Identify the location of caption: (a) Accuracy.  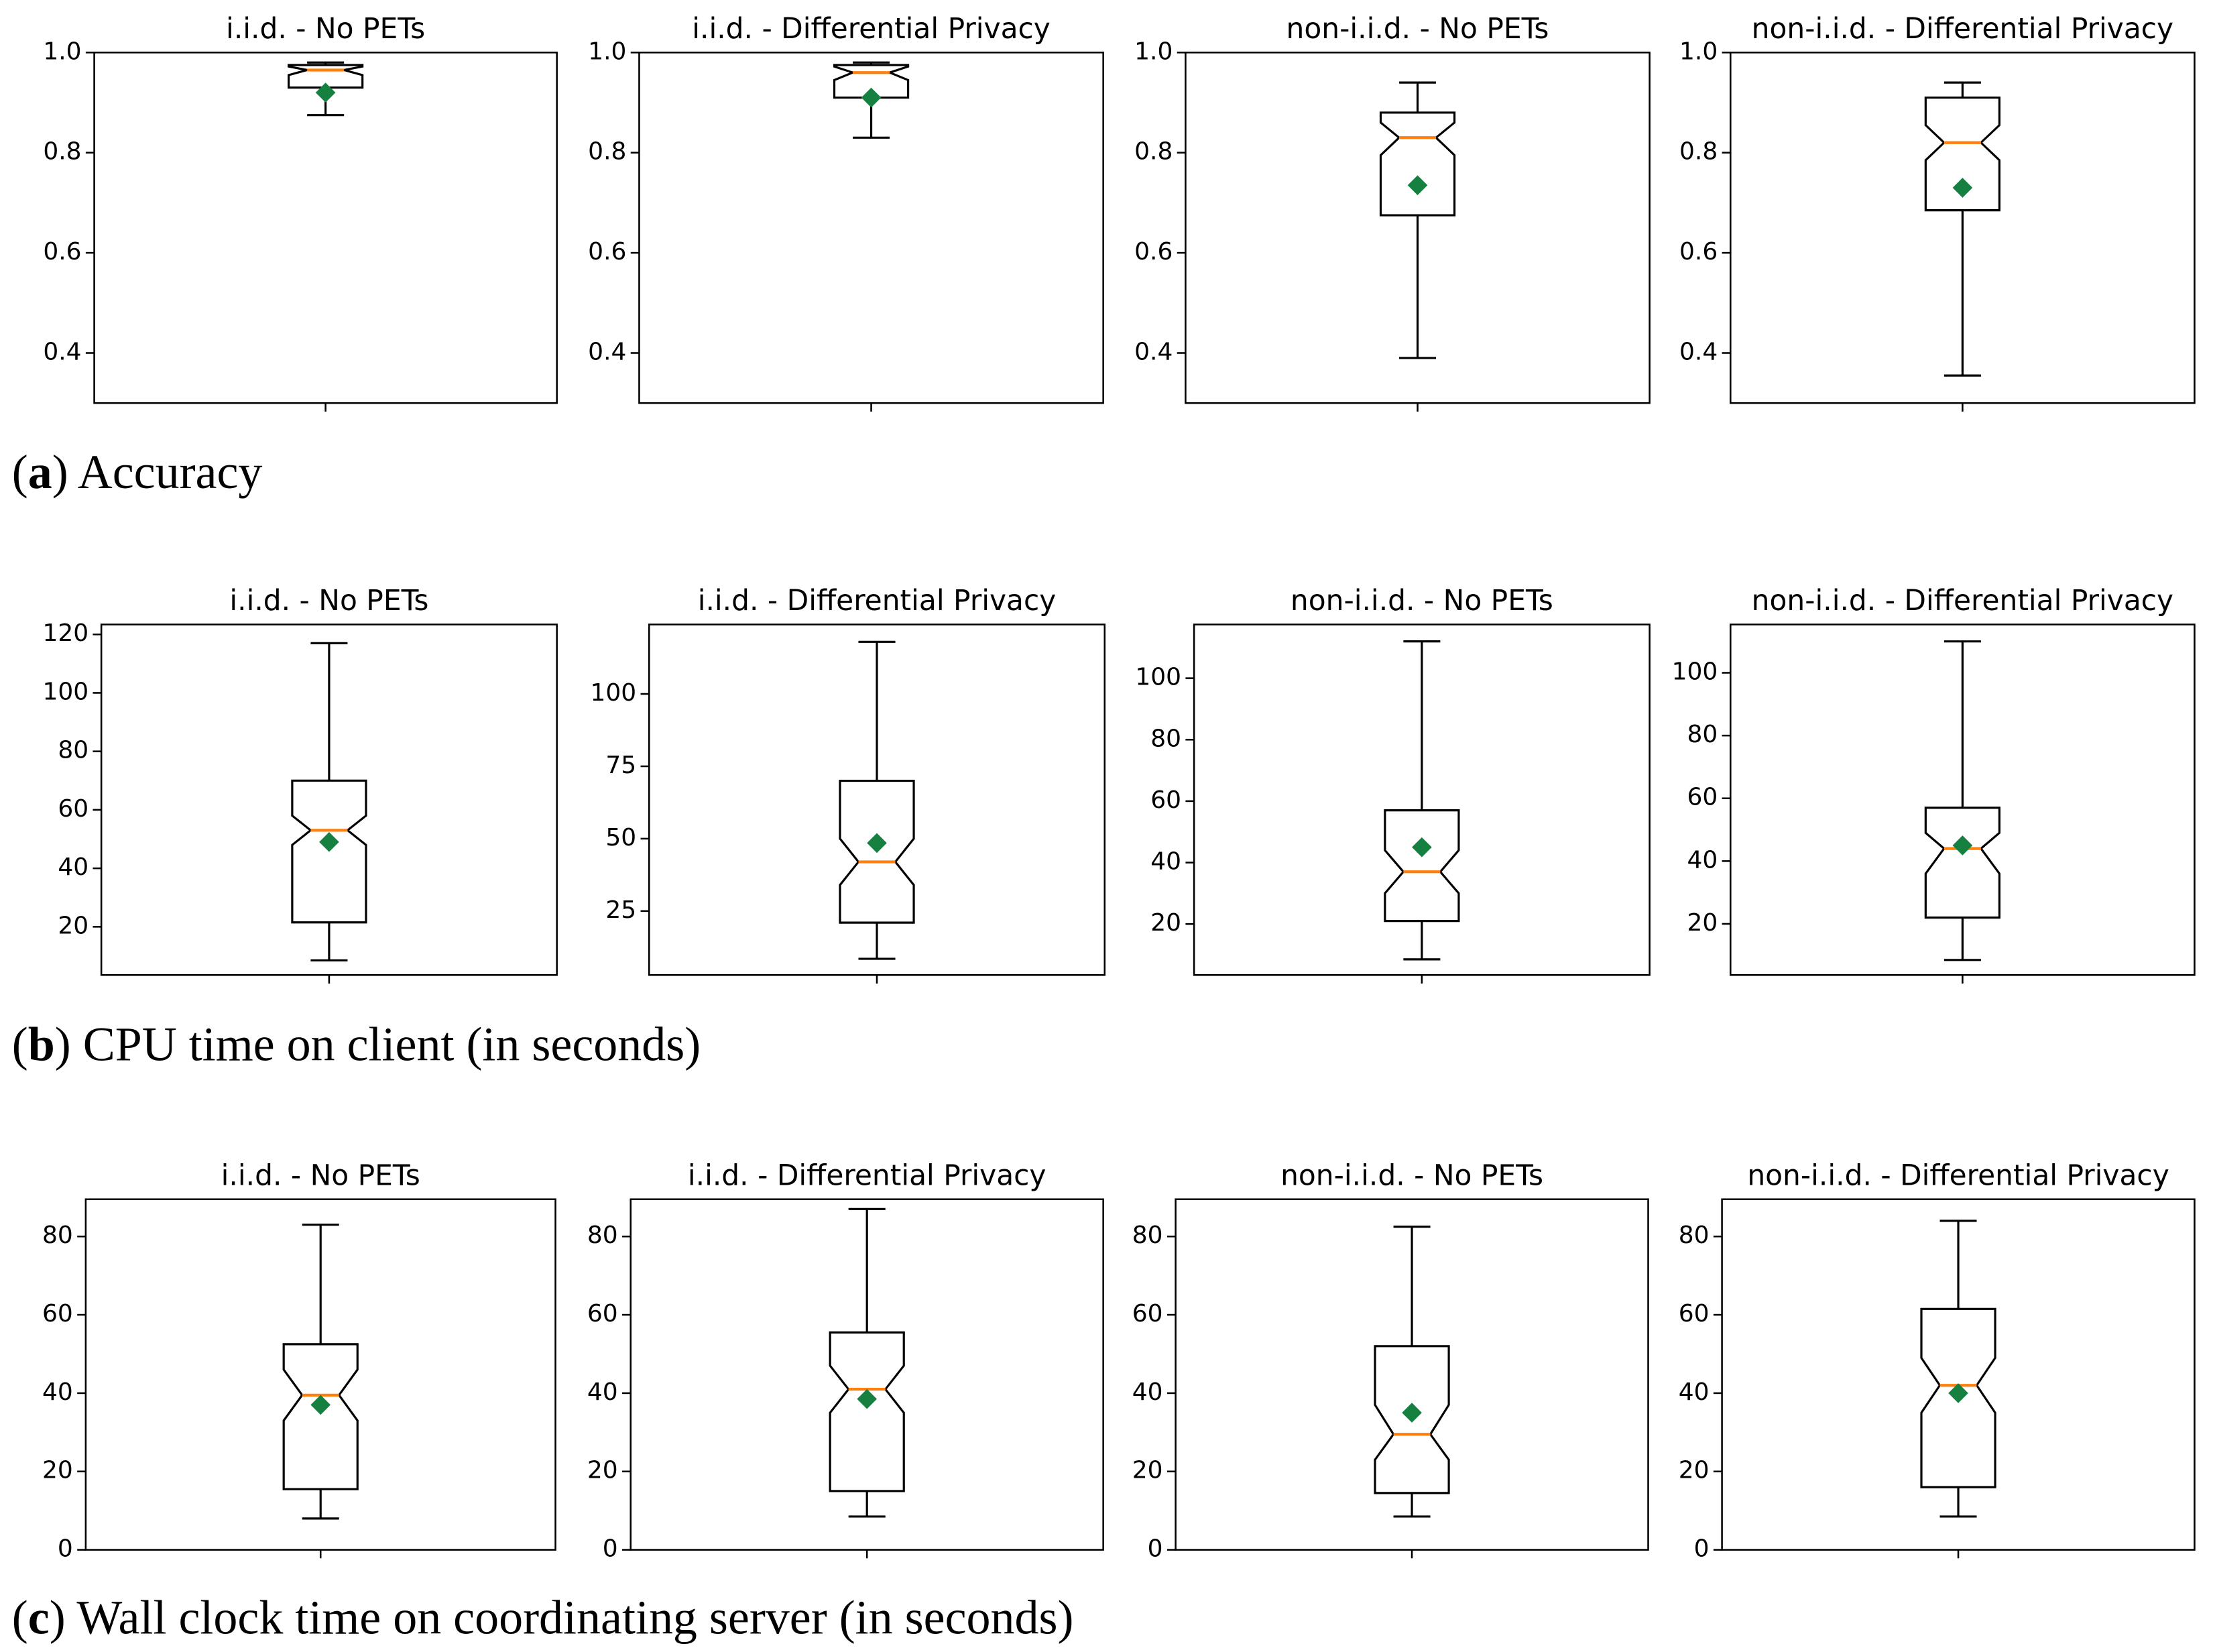
(137, 472).